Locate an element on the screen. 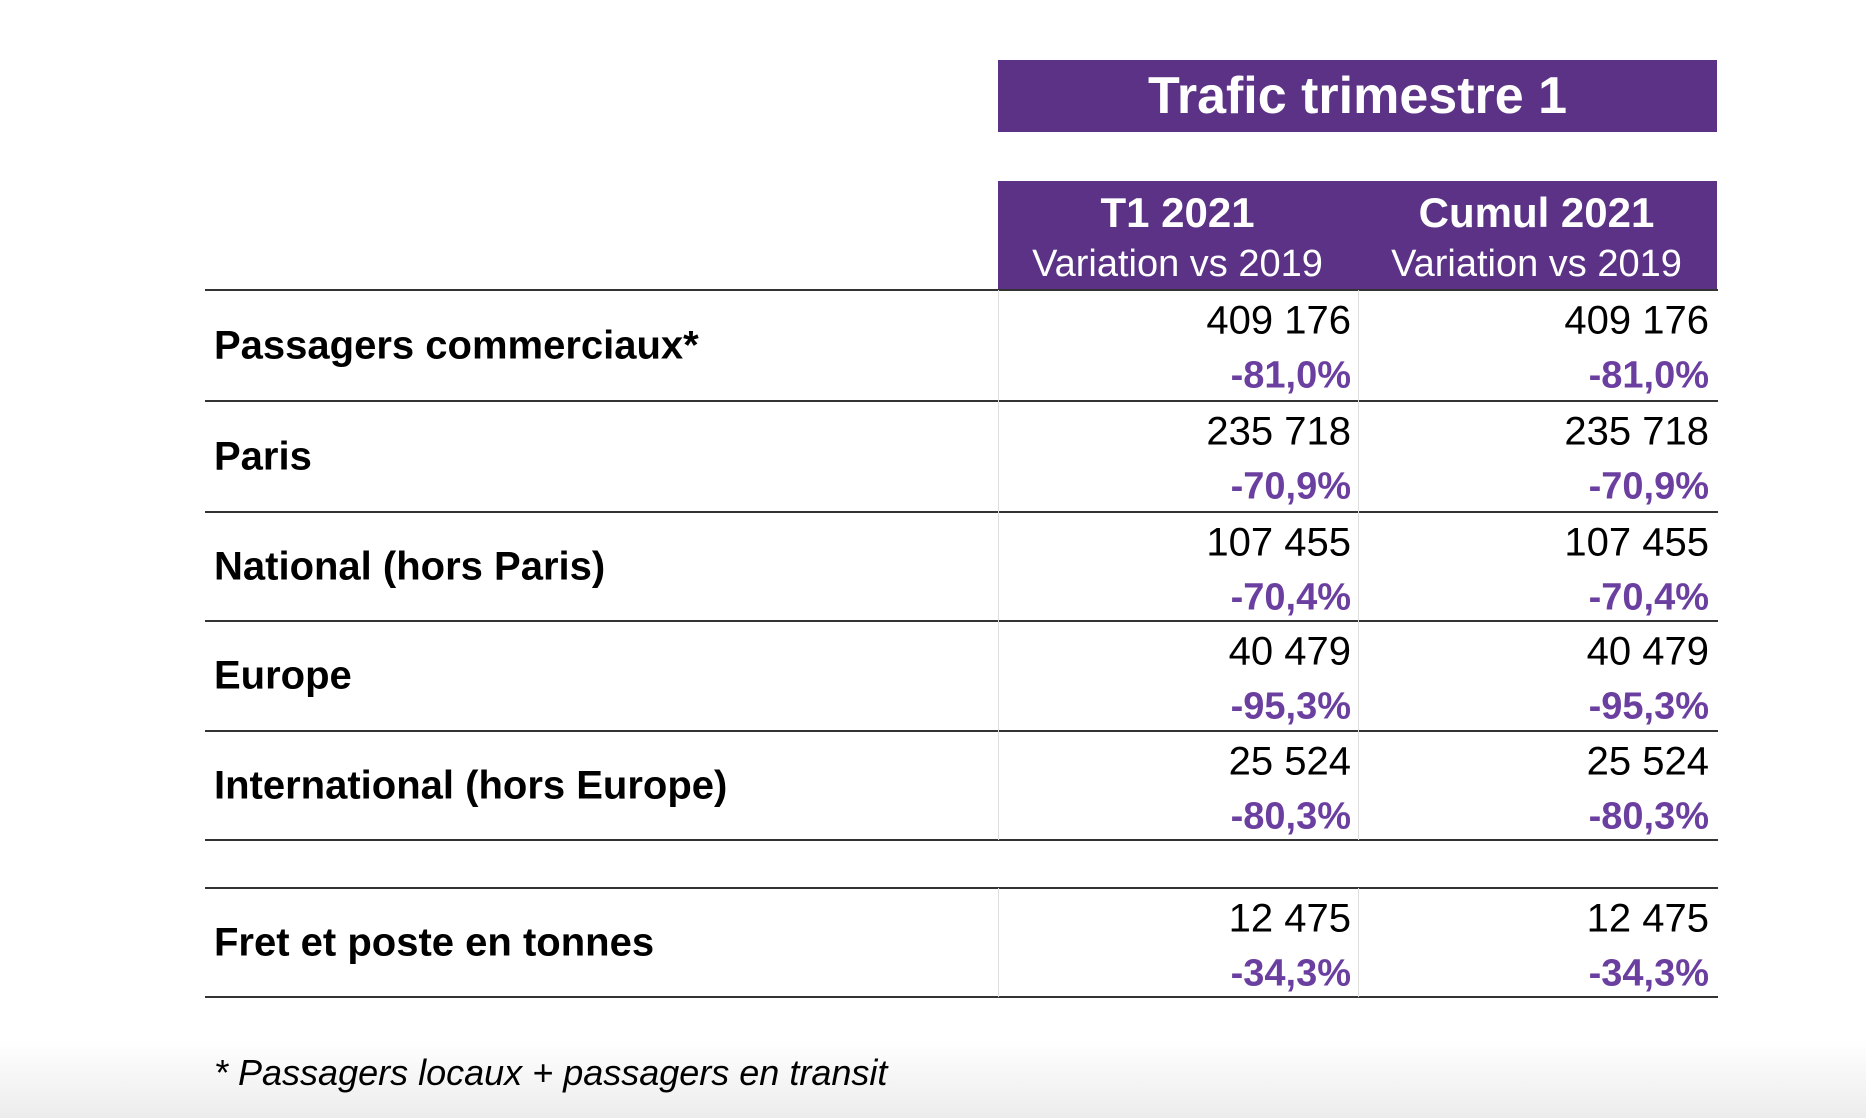 This screenshot has height=1118, width=1866. row-label: Passagers commerciaux* is located at coordinates (456, 345).